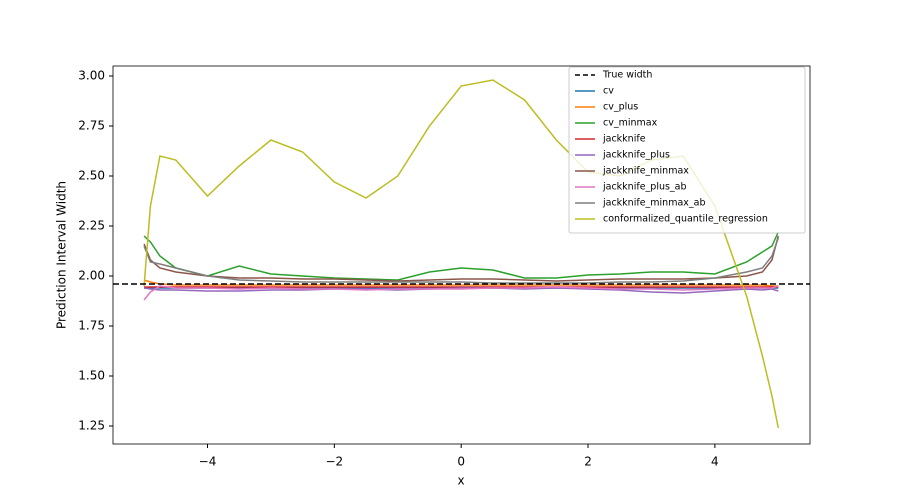 This screenshot has height=500, width=900. What do you see at coordinates (91, 176) in the screenshot?
I see `y-tick-label: 2.50` at bounding box center [91, 176].